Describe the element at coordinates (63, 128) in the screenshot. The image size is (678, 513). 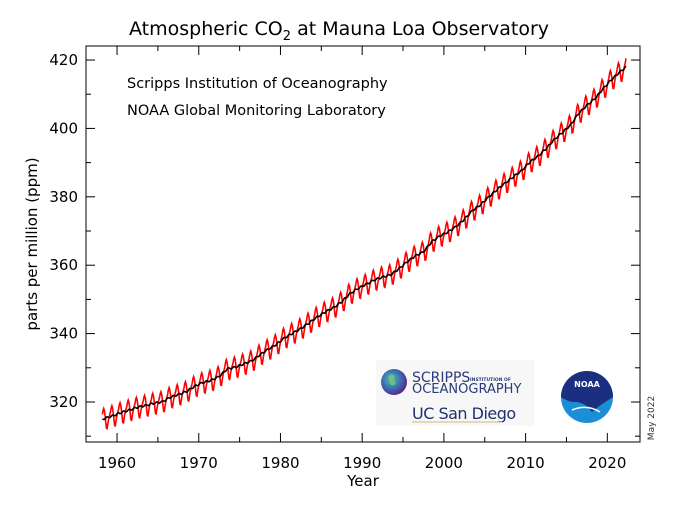
I see `y-tick-label: 400` at that location.